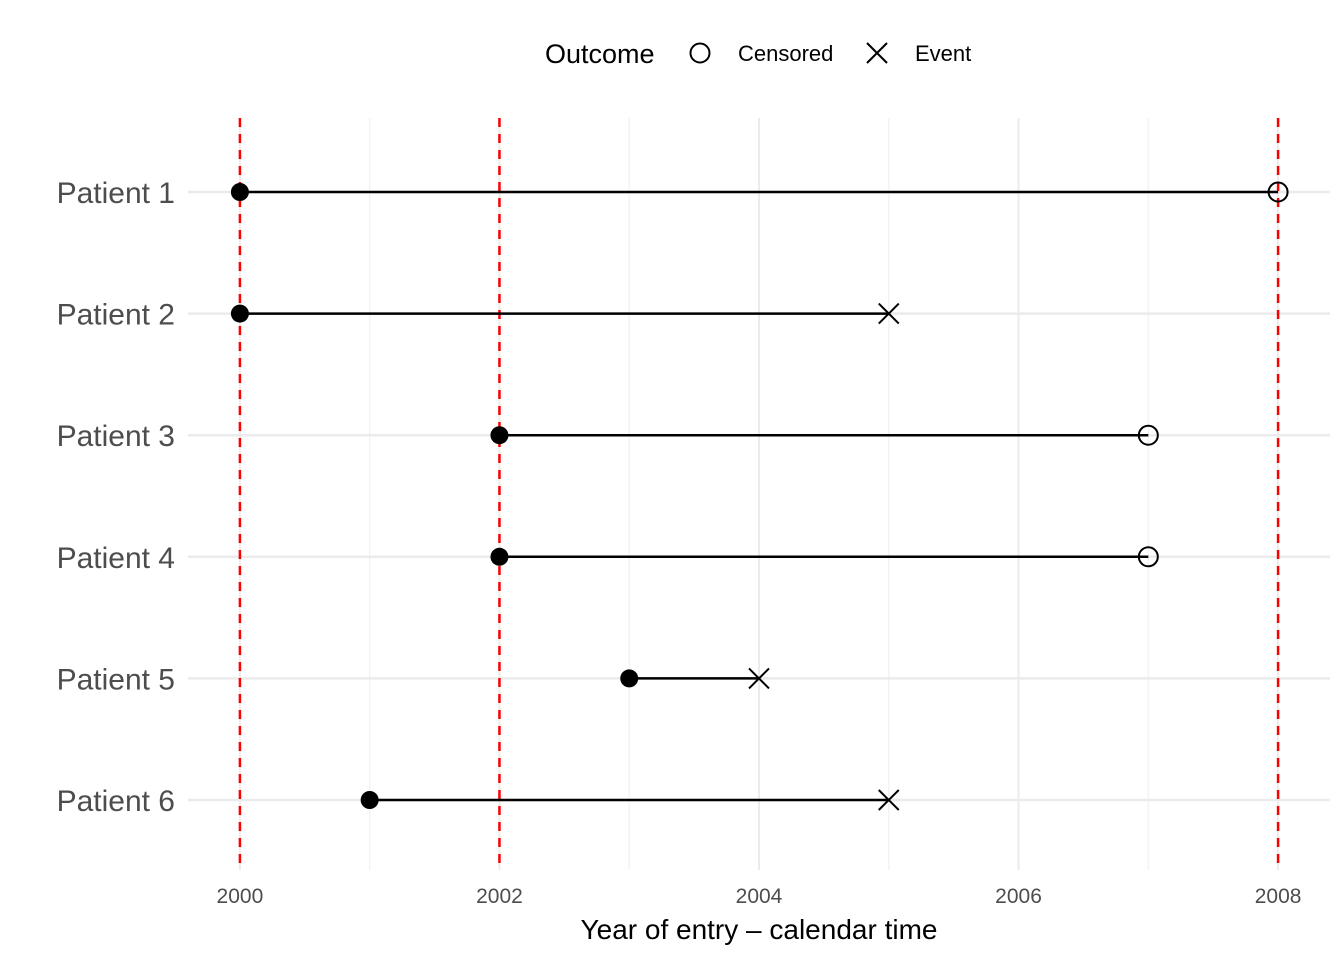 This screenshot has width=1344, height=965. Describe the element at coordinates (116, 679) in the screenshot. I see `y-tick-label: Patient 5` at that location.